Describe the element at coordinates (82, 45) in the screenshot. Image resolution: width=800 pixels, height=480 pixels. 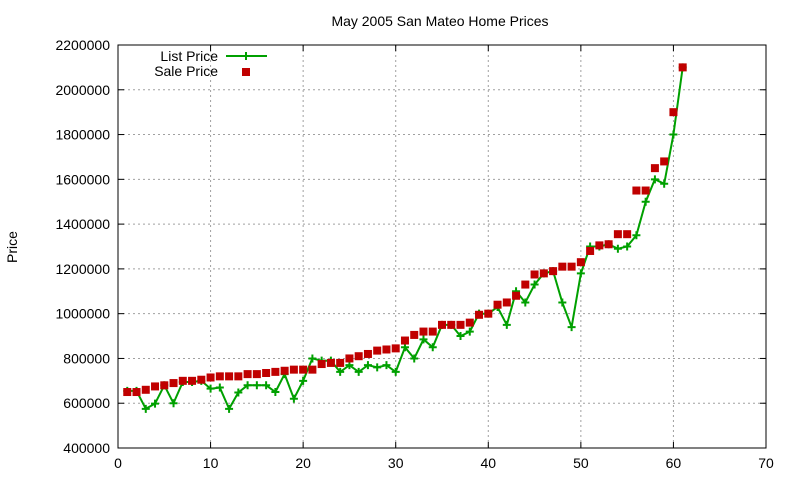
I see `y-tick-label: 2200000` at that location.